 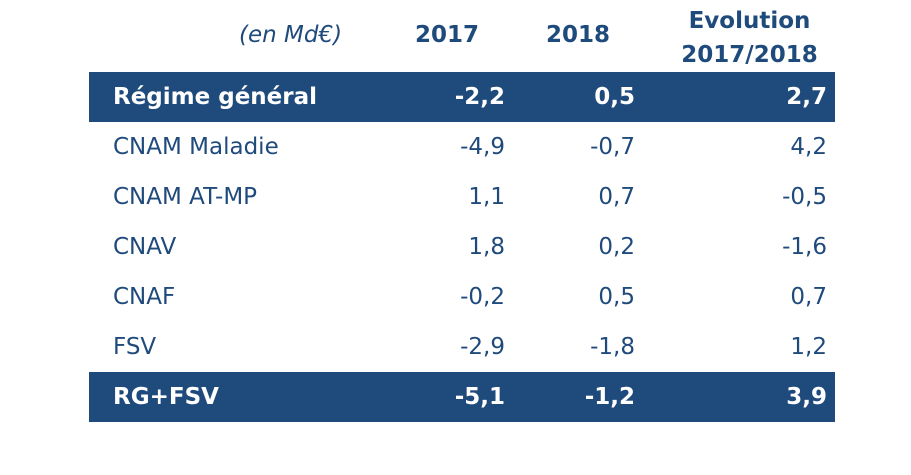 I want to click on table-row-regime-general: Régime général -2,2 0,5 2,7, so click(x=462, y=97).